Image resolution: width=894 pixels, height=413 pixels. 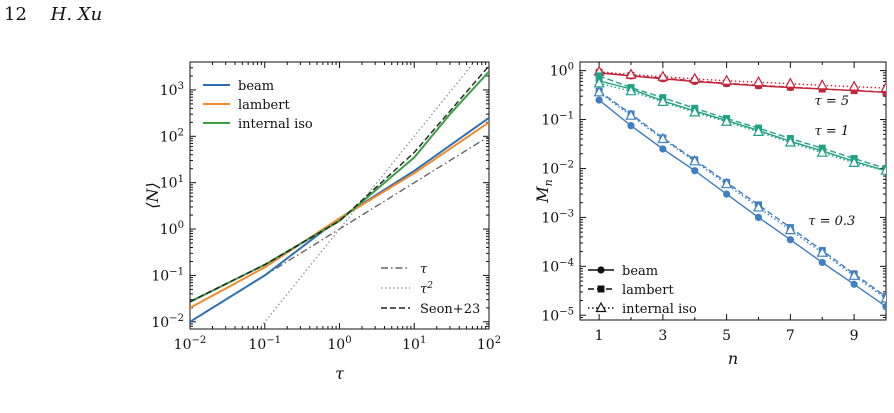 What do you see at coordinates (544, 191) in the screenshot?
I see `y-axis-label: Mn` at bounding box center [544, 191].